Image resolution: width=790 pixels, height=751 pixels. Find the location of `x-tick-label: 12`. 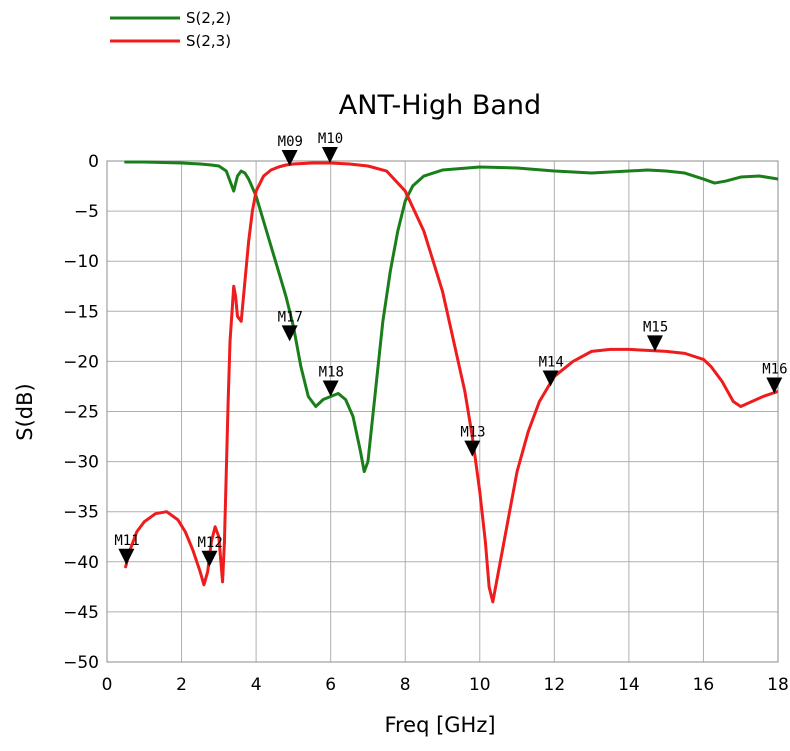

x-tick-label: 12 is located at coordinates (555, 685).